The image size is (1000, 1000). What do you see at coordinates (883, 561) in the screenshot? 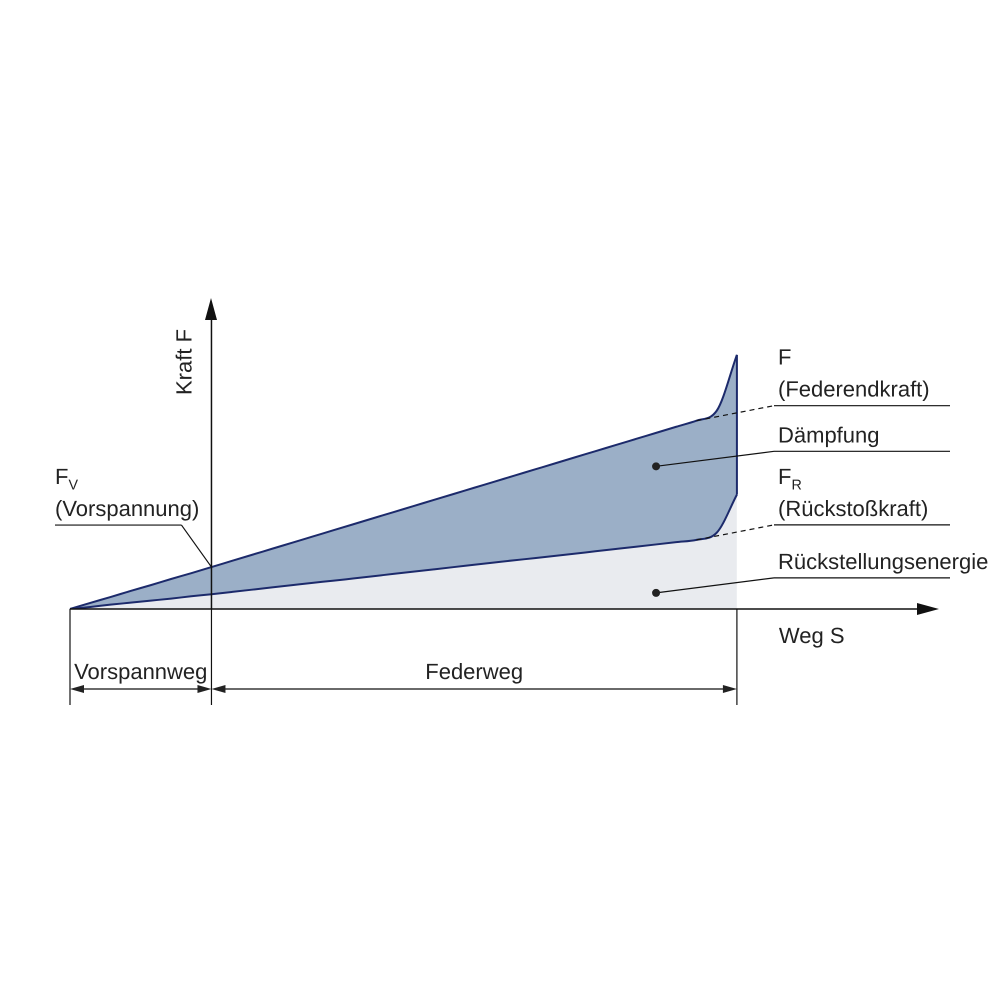
I see `annotation: Rückstellungsenergie` at bounding box center [883, 561].